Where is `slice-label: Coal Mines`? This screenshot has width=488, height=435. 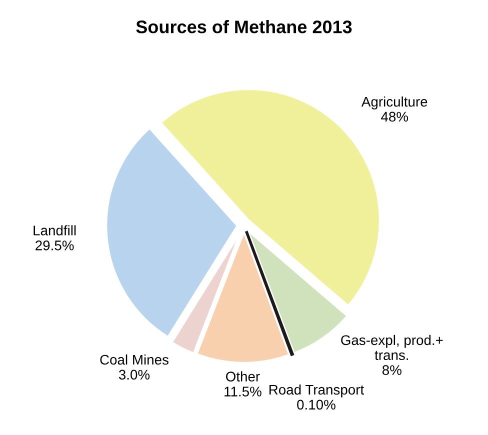
slice-label: Coal Mines is located at coordinates (134, 359).